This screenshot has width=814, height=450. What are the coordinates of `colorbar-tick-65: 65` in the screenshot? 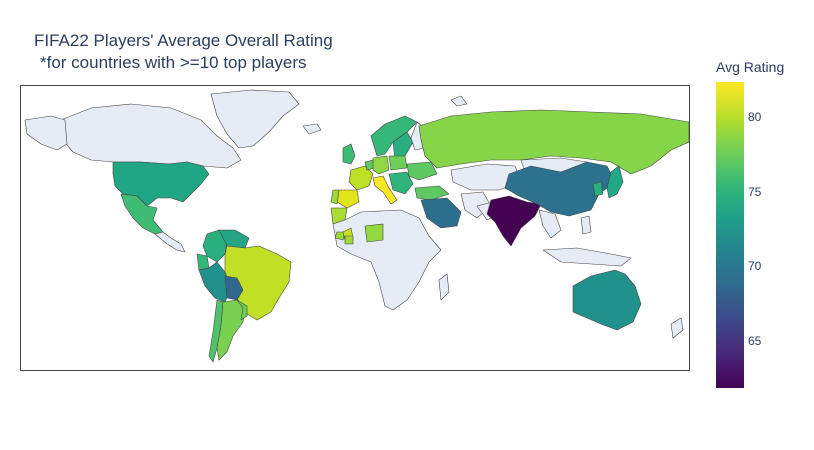 It's located at (755, 341).